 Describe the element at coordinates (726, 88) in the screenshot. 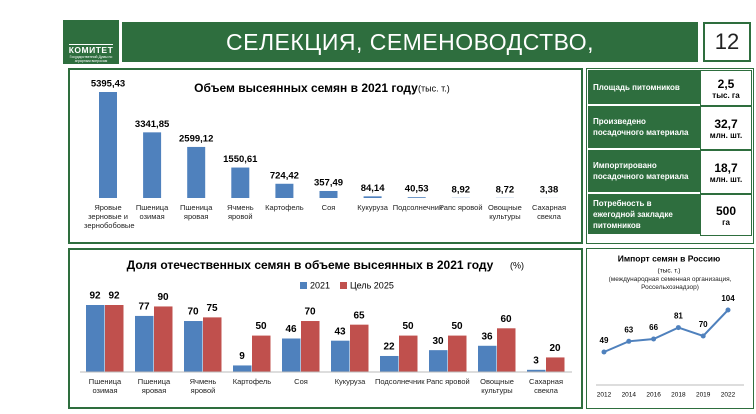

I see `stat-cell: 2,5 тыс. га` at that location.